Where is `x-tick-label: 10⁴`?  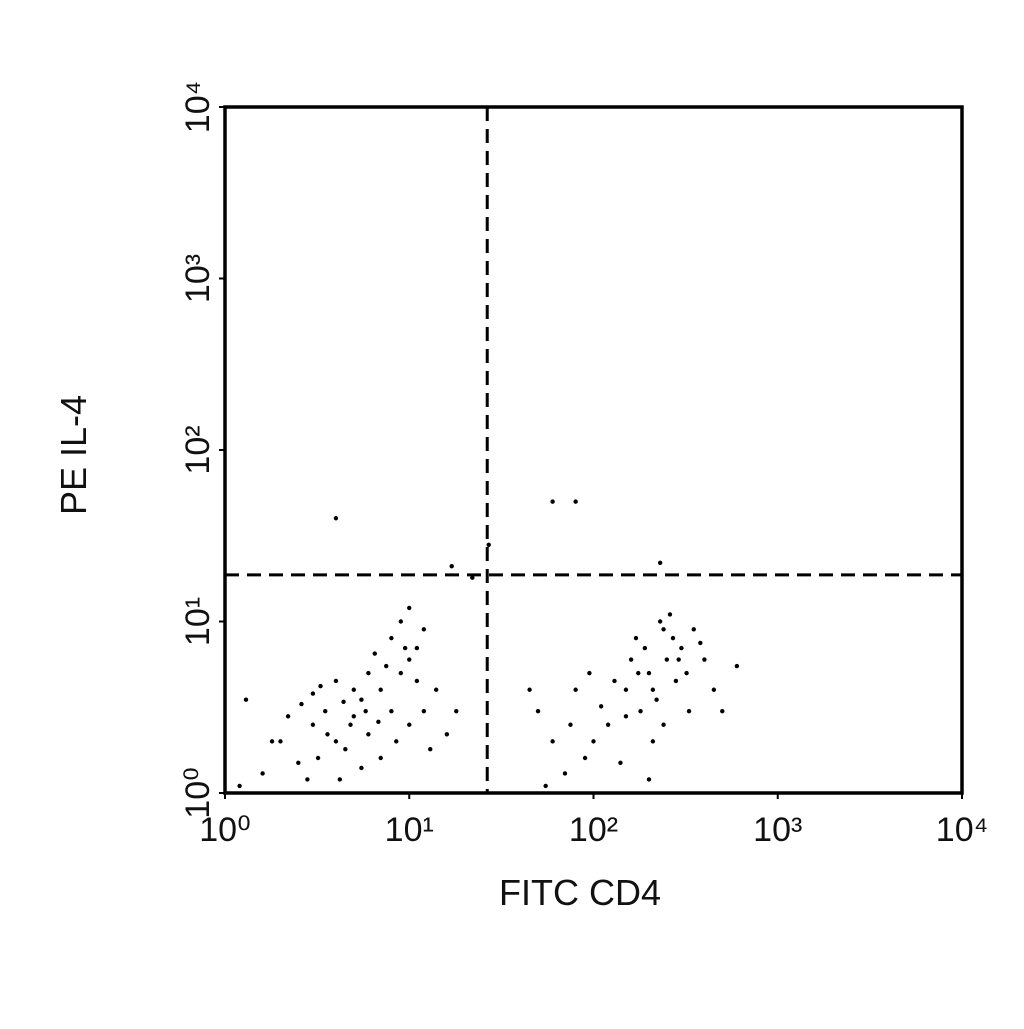 x-tick-label: 10⁴ is located at coordinates (962, 830).